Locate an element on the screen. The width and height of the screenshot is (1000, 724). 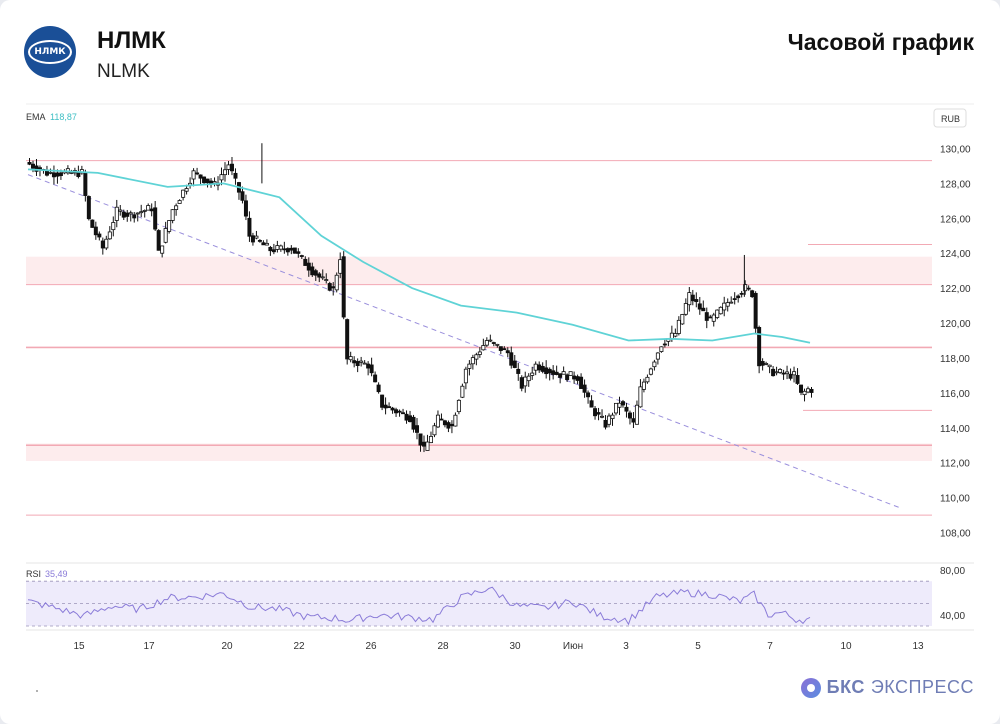
rsi-legend-label: RSI is located at coordinates (33, 574).